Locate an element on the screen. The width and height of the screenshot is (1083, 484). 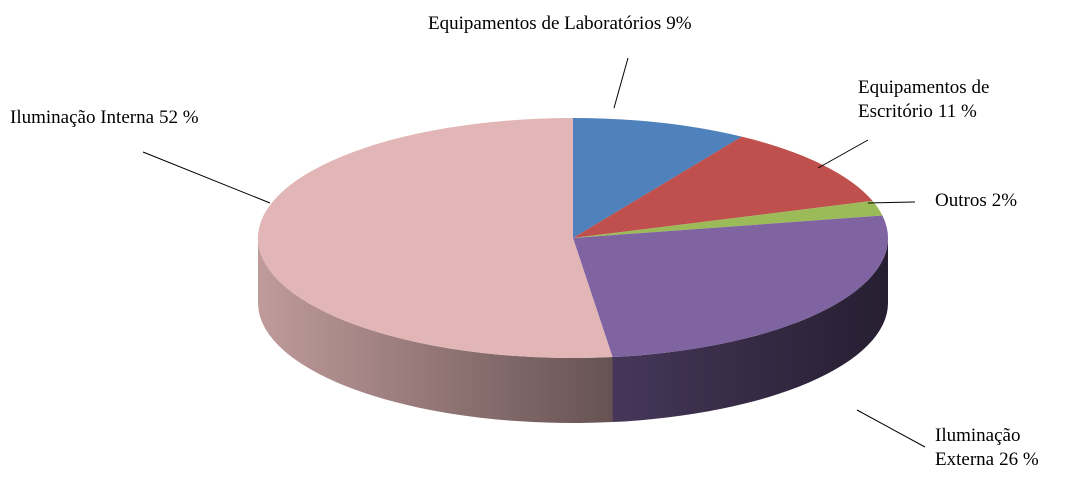
slice-label: Iluminação Externa 26 % is located at coordinates (1005, 448).